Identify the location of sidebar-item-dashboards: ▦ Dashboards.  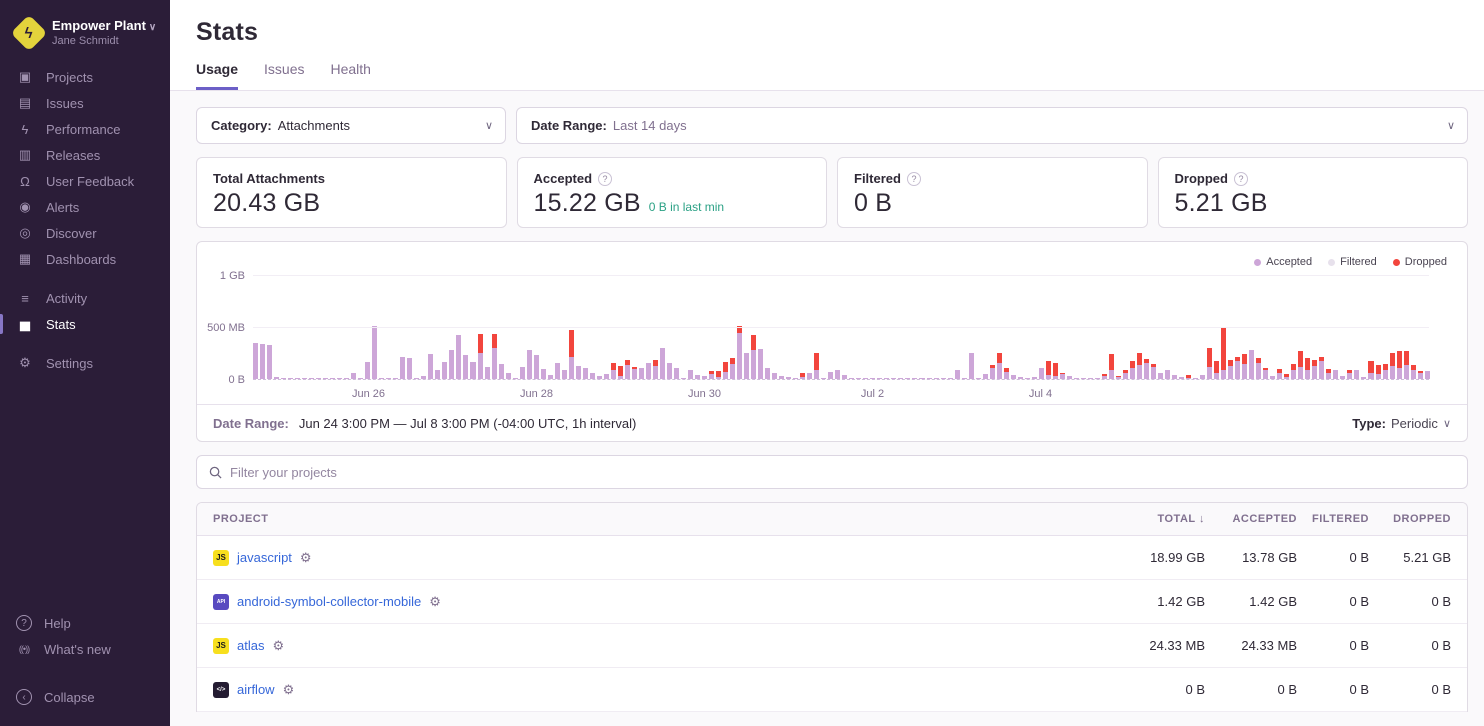
(85, 259).